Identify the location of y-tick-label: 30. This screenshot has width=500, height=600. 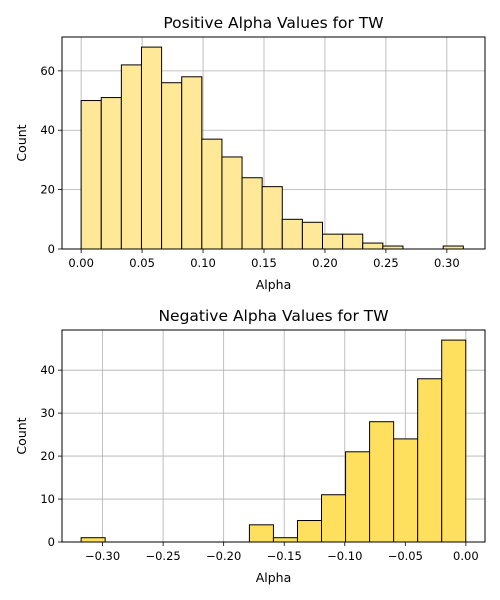
(47, 413).